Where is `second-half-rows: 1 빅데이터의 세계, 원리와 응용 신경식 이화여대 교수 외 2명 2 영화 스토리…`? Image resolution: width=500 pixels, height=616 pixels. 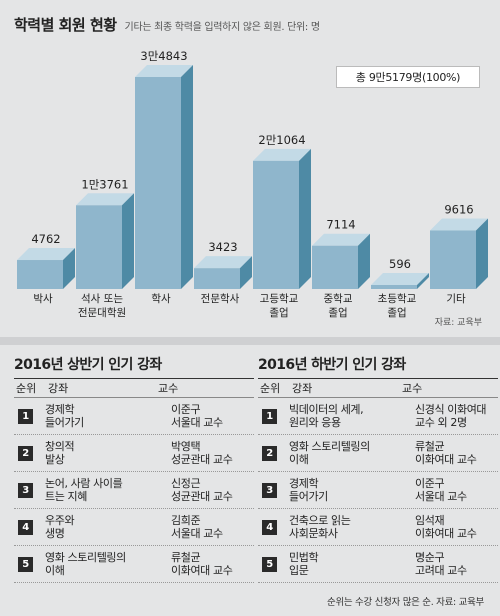
second-half-rows: 1 빅데이터의 세계, 원리와 응용 신경식 이화여대 교수 외 2명 2 영화 스토리… is located at coordinates (378, 490).